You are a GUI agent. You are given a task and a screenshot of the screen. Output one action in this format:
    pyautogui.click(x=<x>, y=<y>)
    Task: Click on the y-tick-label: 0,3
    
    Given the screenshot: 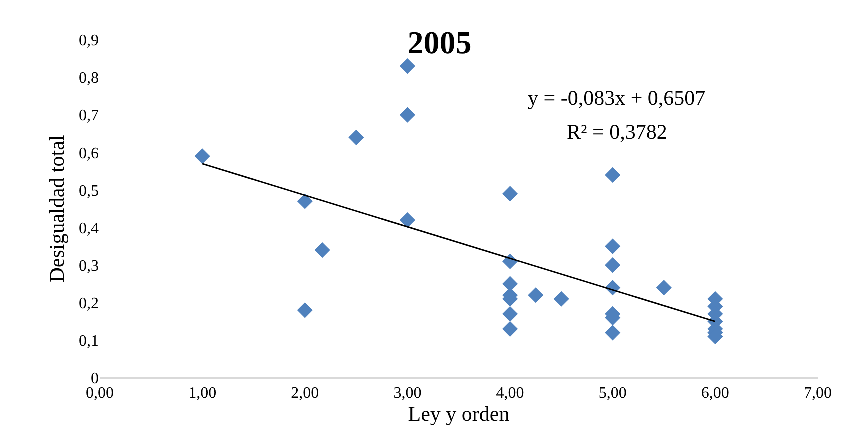 What is the action you would take?
    pyautogui.click(x=89, y=266)
    